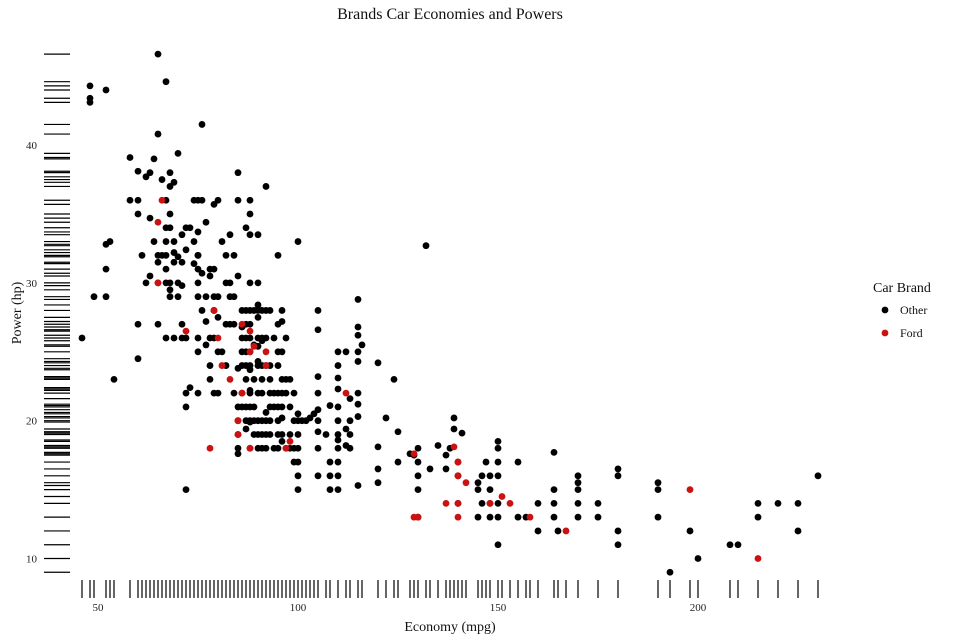 This screenshot has width=960, height=640. I want to click on chart-title: Brands Car Economies and Powers, so click(450, 14).